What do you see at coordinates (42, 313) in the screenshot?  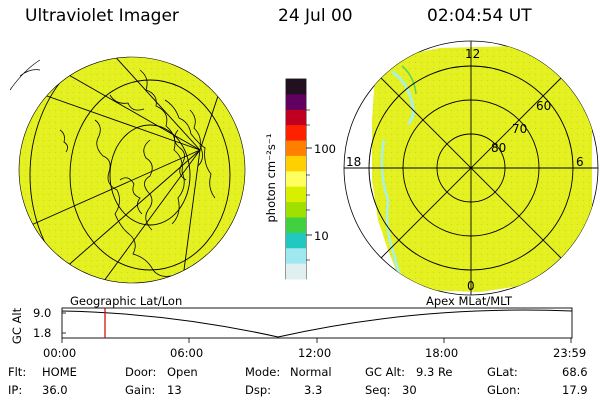 I see `y-tick-high: 9.0` at bounding box center [42, 313].